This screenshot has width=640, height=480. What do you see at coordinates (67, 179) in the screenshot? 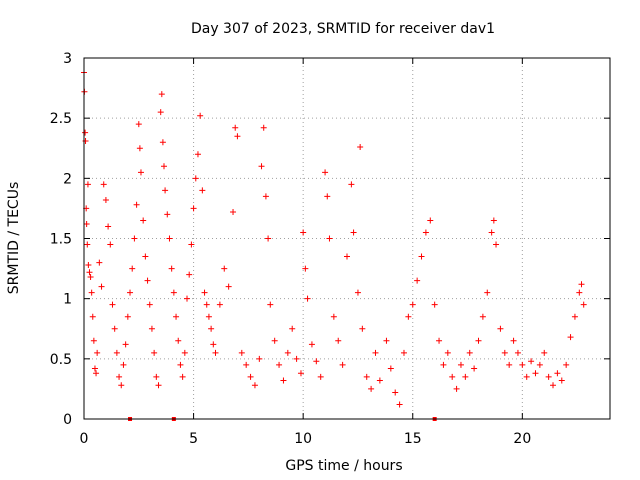
I see `y-tick-label: 2` at bounding box center [67, 179].